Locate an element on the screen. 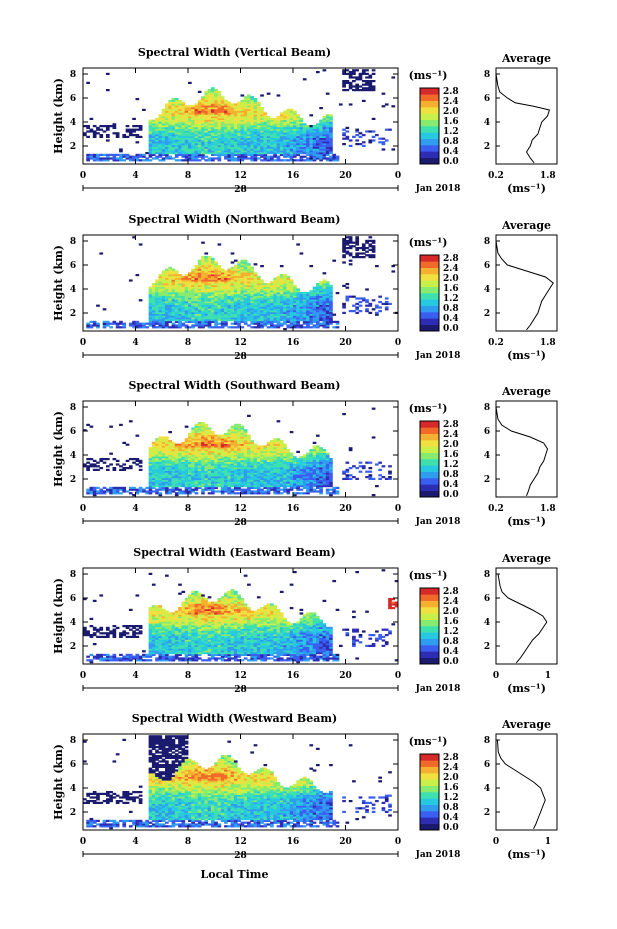 This screenshot has width=617, height=929. colorbar-swatch is located at coordinates (429, 97).